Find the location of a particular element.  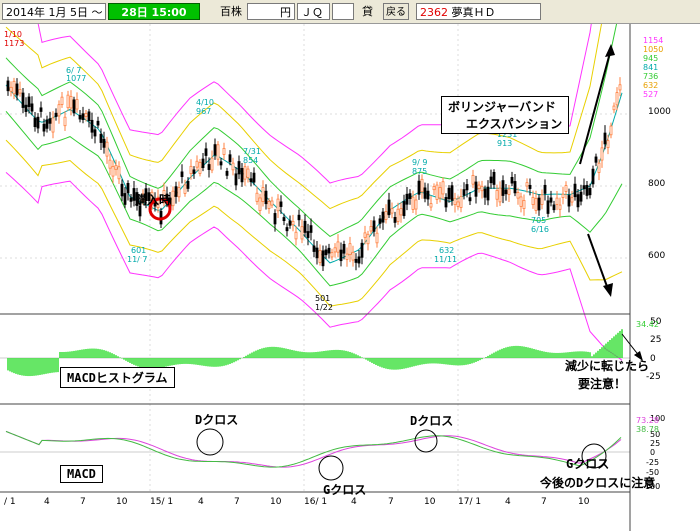

label-12-31-val: 913 is located at coordinates (504, 143).